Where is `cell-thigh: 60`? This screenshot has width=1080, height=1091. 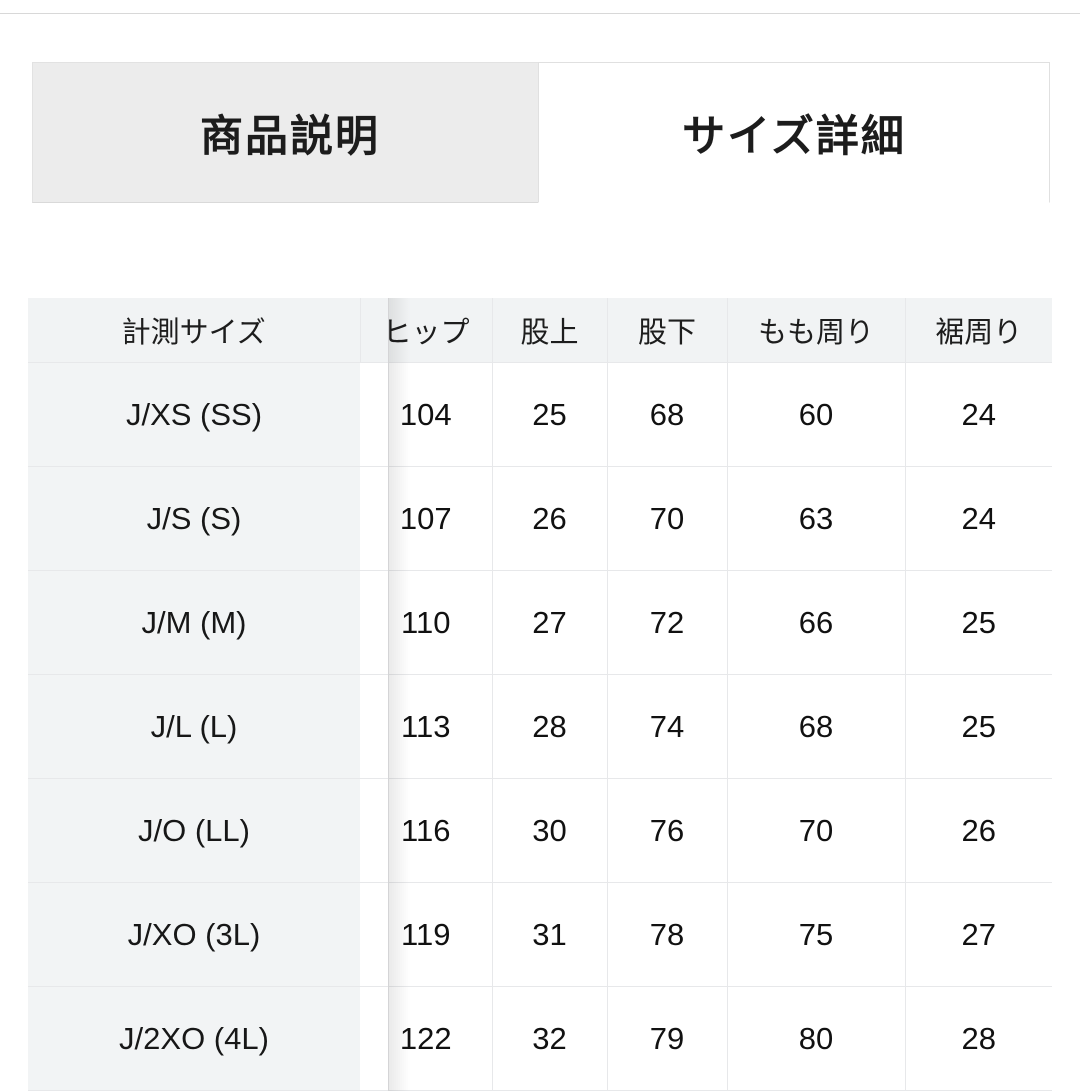
cell-thigh: 60 is located at coordinates (816, 414).